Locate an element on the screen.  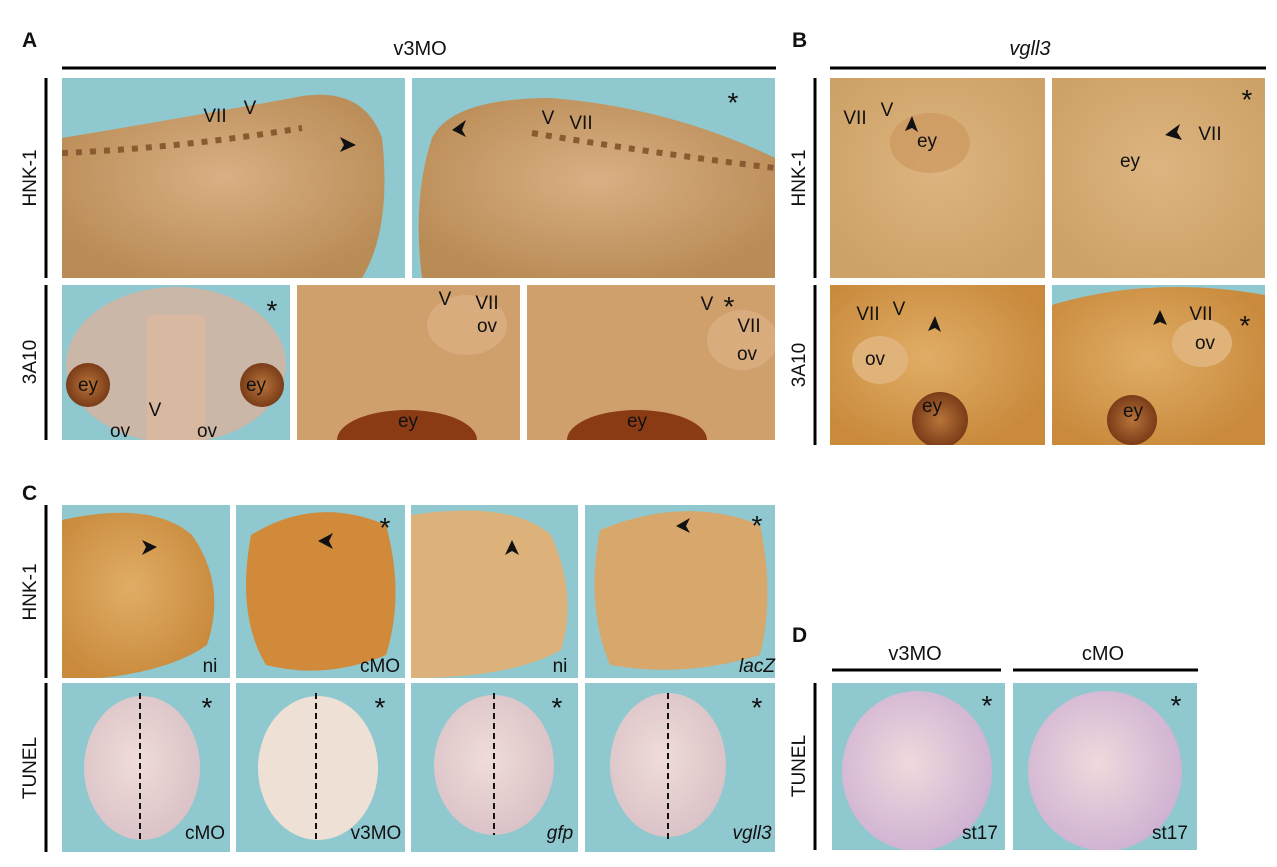
annotation: v3MO is located at coordinates (376, 833).